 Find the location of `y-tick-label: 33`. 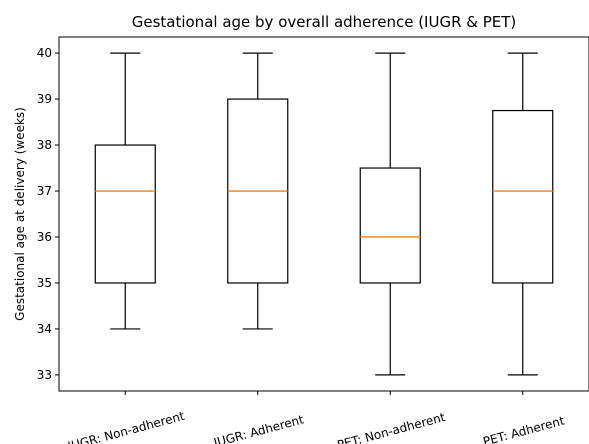

y-tick-label: 33 is located at coordinates (44, 375).